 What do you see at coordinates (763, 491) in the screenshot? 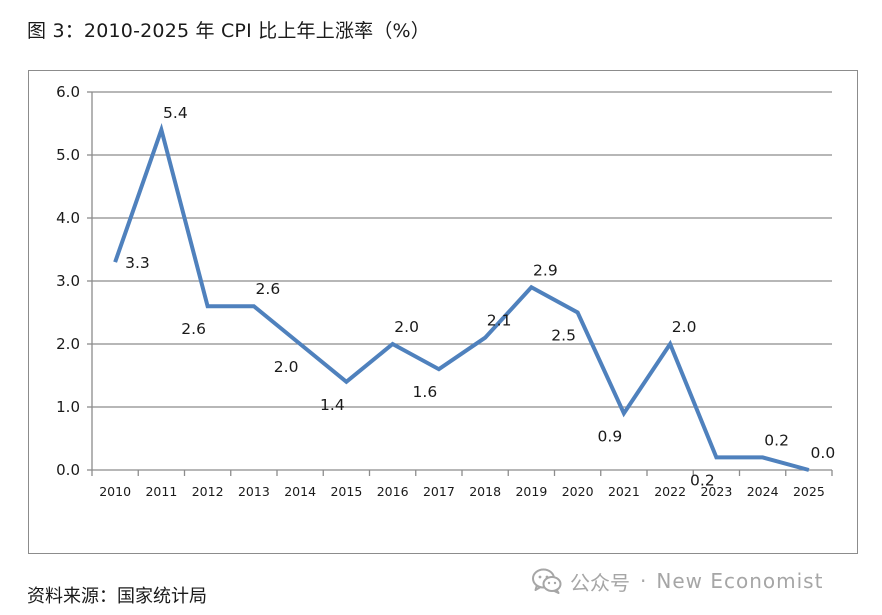
I see `x-tick-label: 2024` at bounding box center [763, 491].